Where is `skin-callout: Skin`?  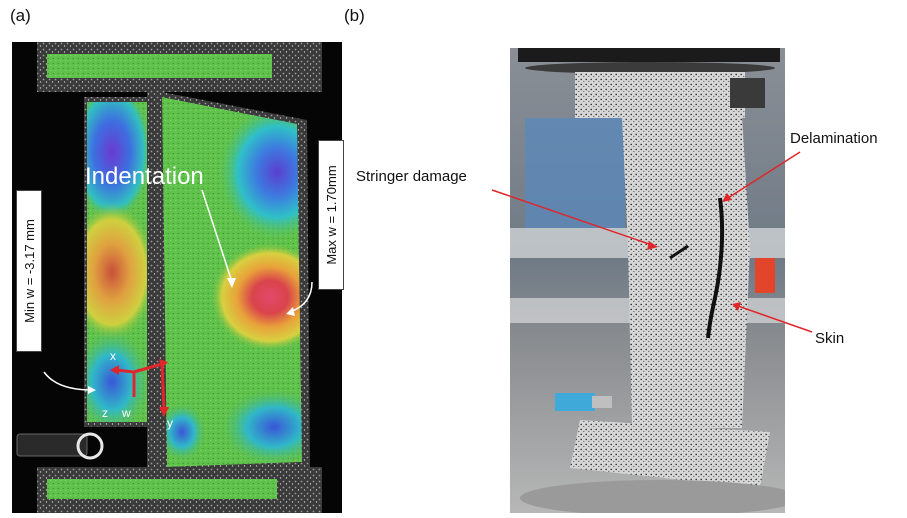
skin-callout: Skin is located at coordinates (830, 338).